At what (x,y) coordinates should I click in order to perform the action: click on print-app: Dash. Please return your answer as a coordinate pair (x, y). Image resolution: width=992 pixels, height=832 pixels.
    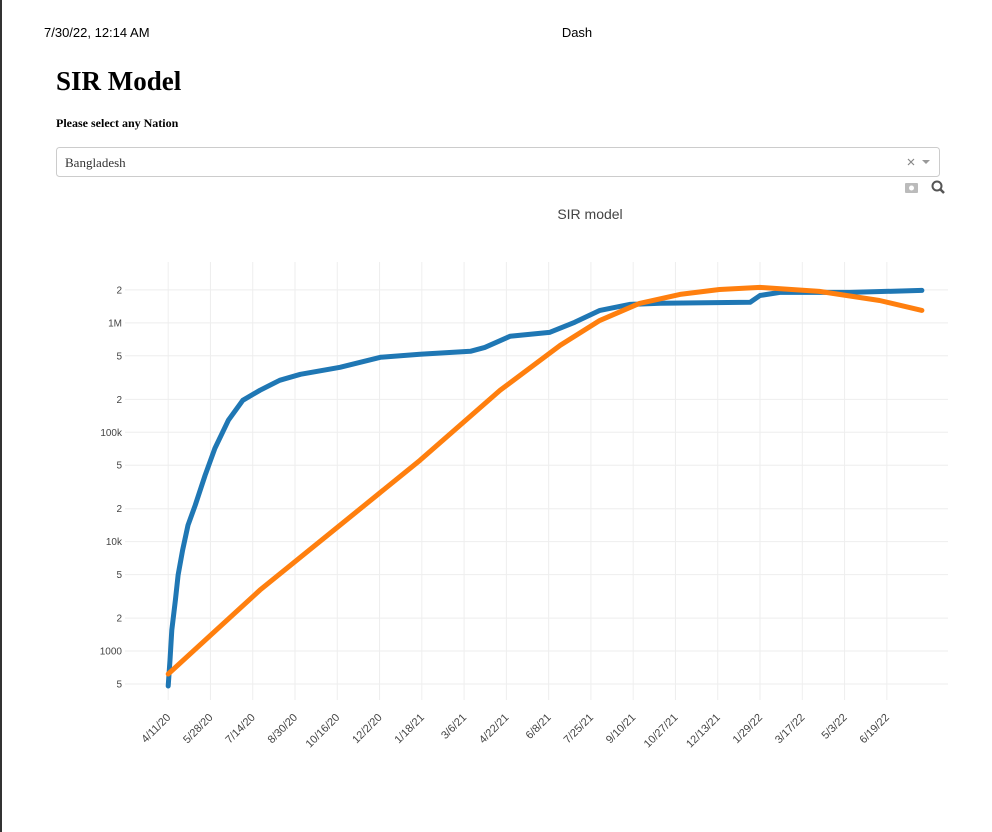
    Looking at the image, I should click on (577, 32).